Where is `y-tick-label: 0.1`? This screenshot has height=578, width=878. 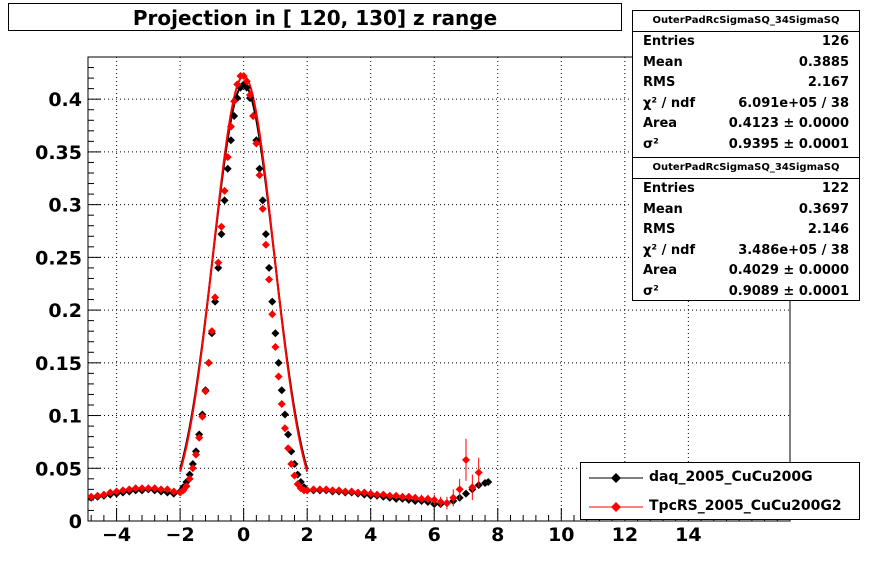
y-tick-label: 0.1 is located at coordinates (65, 417).